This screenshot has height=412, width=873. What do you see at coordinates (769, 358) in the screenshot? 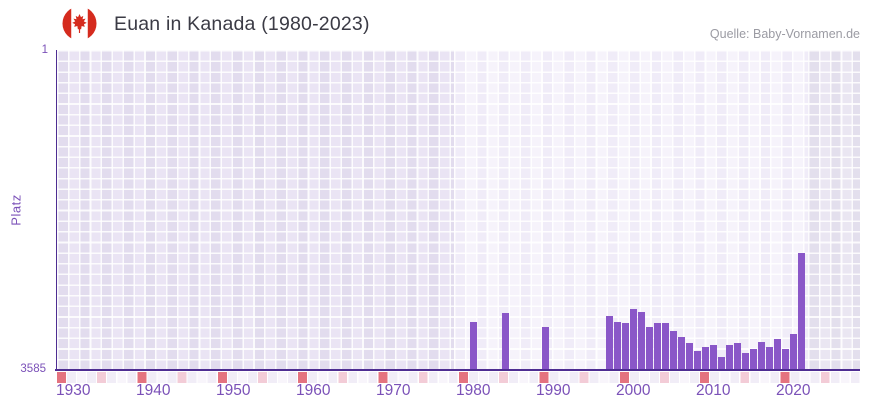
I see `bar-2017` at bounding box center [769, 358].